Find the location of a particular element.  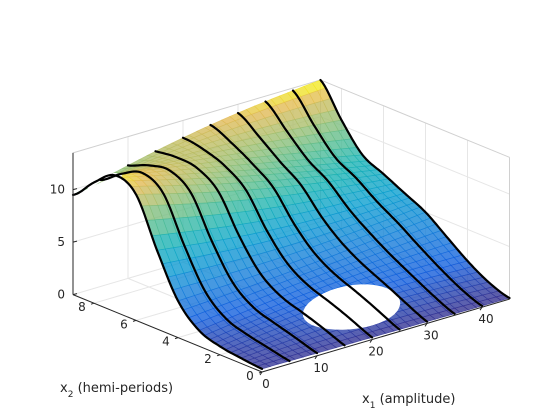

x-axis-line is located at coordinates (385, 335).